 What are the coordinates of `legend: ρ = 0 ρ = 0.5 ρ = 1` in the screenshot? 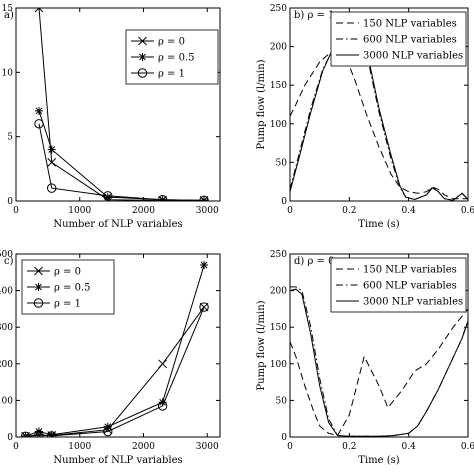 It's located at (172, 57).